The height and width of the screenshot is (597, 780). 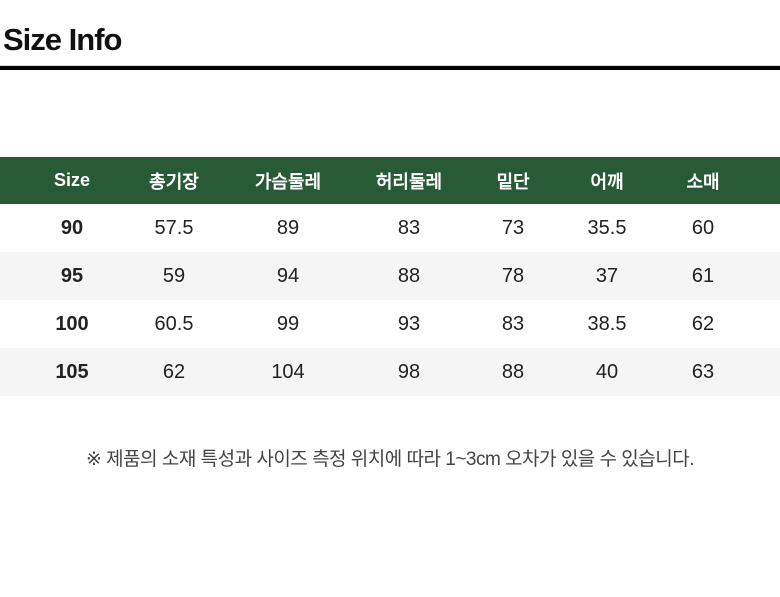 What do you see at coordinates (607, 181) in the screenshot?
I see `column-header: 어깨` at bounding box center [607, 181].